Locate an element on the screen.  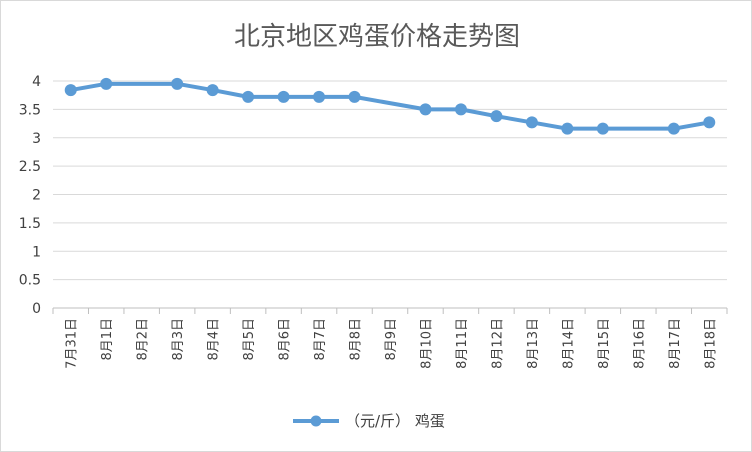
series-line-group is located at coordinates (390, 106).